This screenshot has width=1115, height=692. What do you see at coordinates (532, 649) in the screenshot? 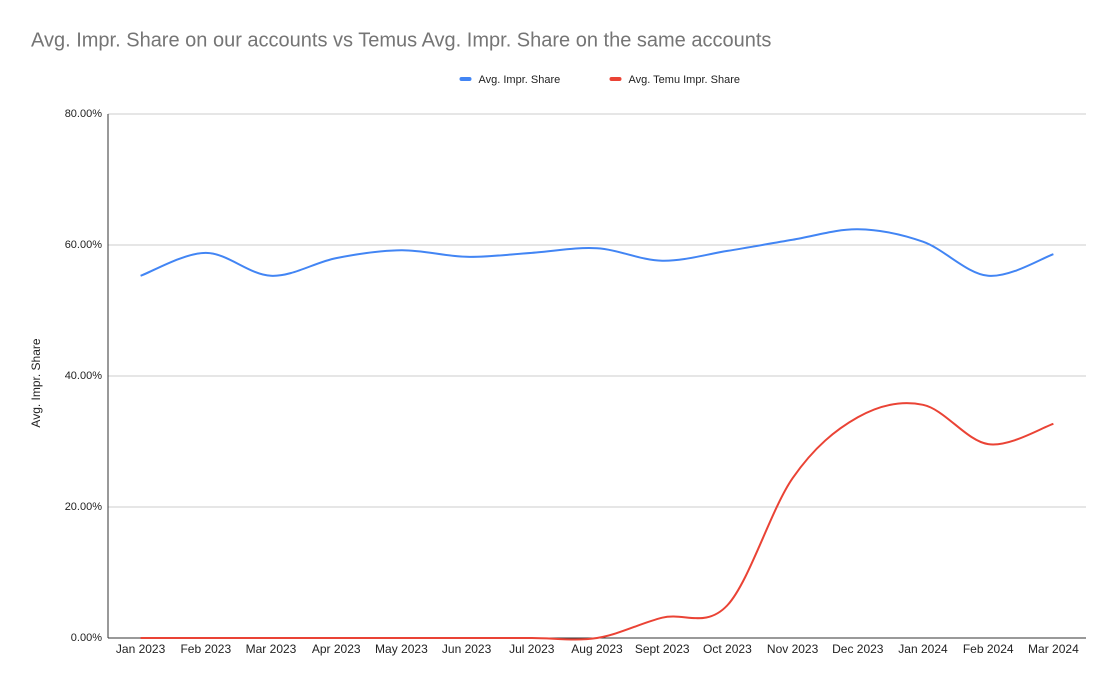
I see `x-tick-label: Jul 2023` at bounding box center [532, 649].